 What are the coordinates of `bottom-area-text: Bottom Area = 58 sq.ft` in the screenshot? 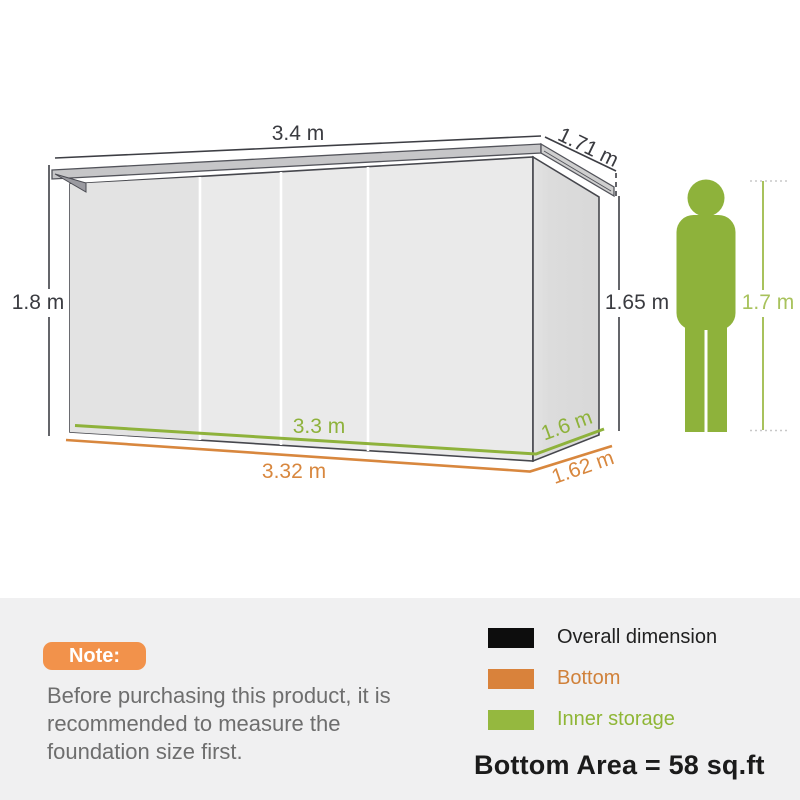 It's located at (619, 765).